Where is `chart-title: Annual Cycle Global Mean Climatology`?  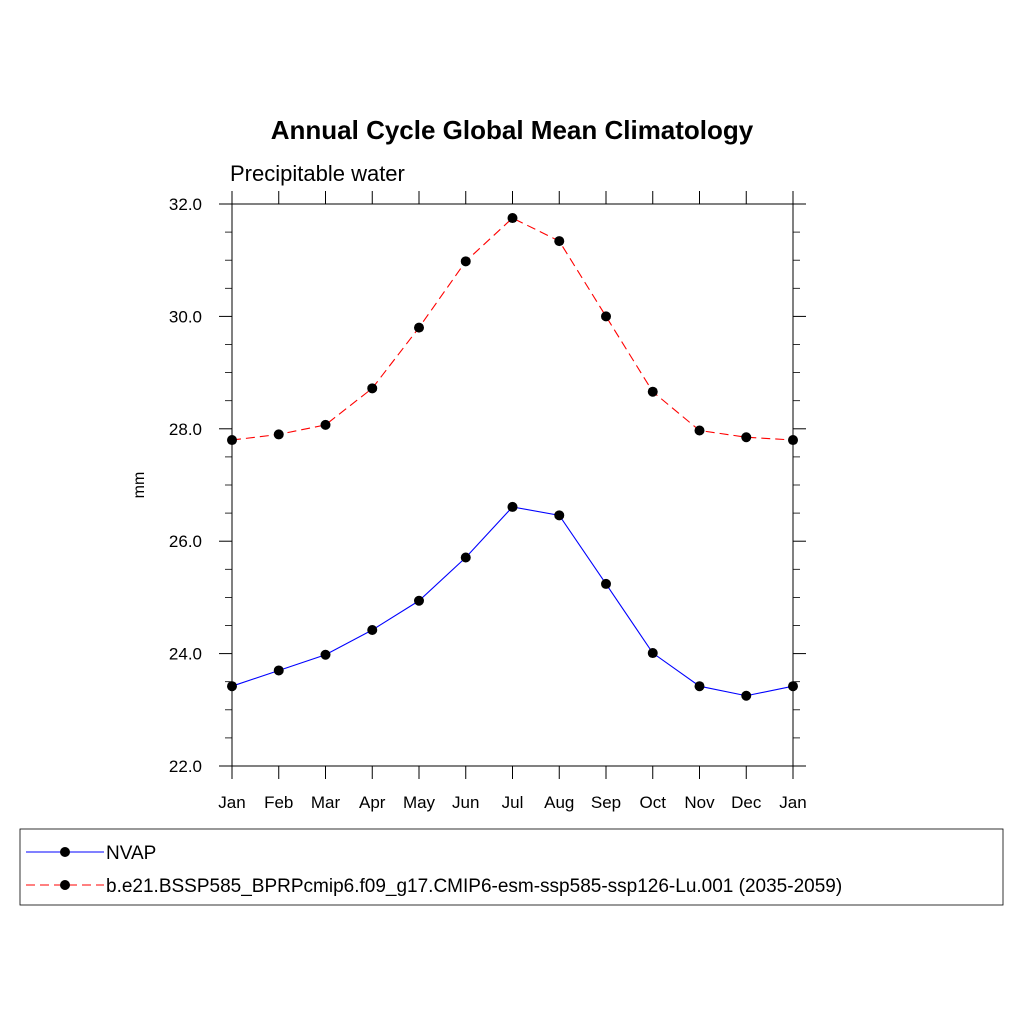 chart-title: Annual Cycle Global Mean Climatology is located at coordinates (512, 130).